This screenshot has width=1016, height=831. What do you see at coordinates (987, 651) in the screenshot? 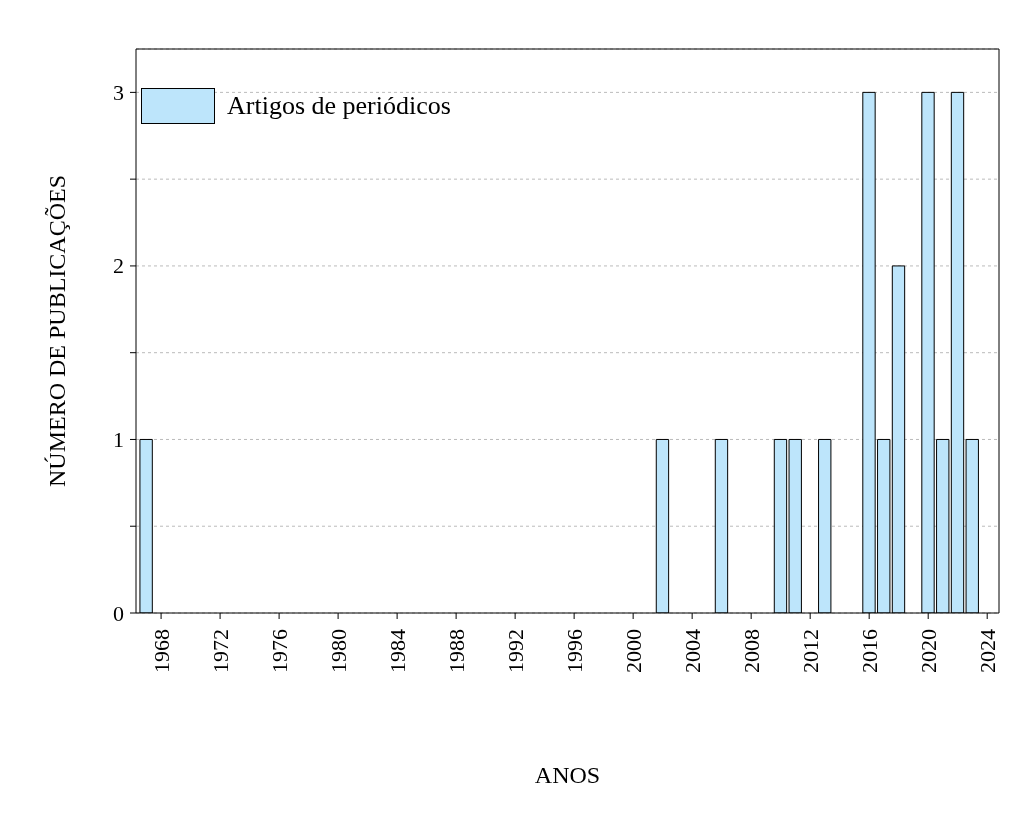
I see `x-tick-label: 2024` at bounding box center [987, 651].